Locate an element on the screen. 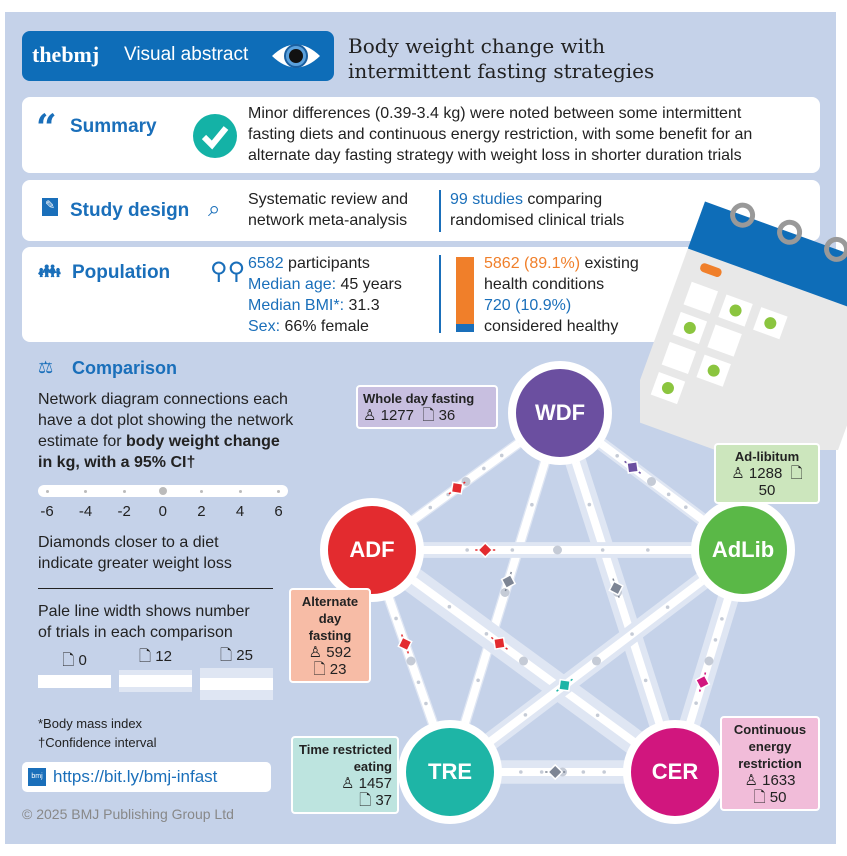 This screenshot has width=847, height=856. width-example-label: 25 is located at coordinates (244, 655).